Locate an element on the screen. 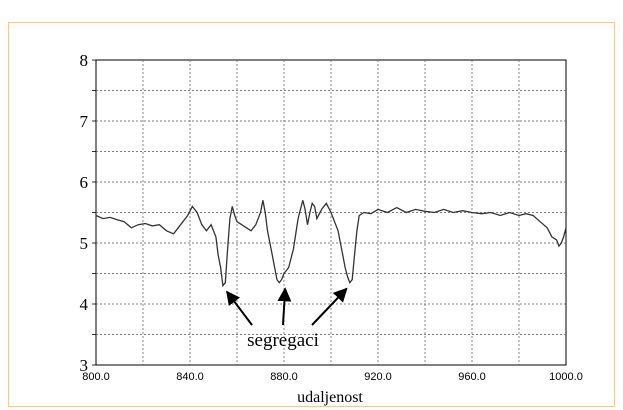 The image size is (623, 410). x-tick-label: 960.0 is located at coordinates (472, 377).